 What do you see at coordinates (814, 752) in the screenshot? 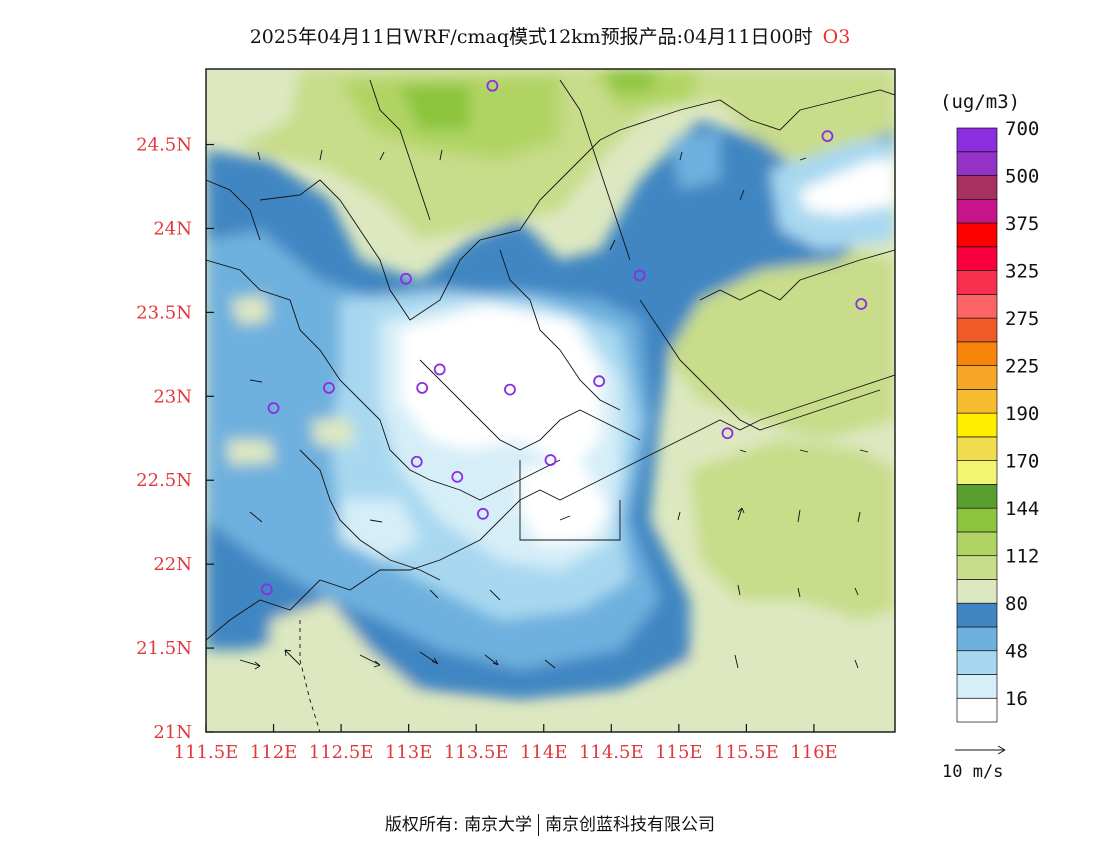
I see `x-tick-label: 116E` at bounding box center [814, 752].